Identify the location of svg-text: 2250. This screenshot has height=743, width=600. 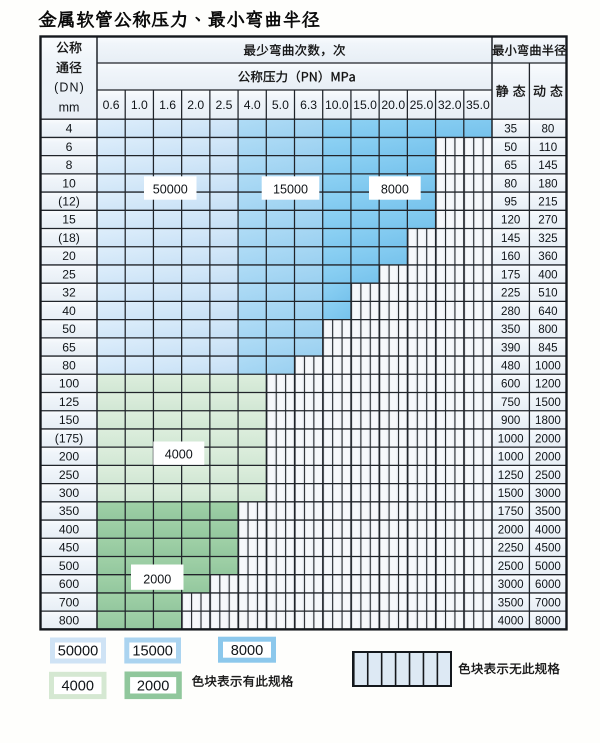
(511, 548).